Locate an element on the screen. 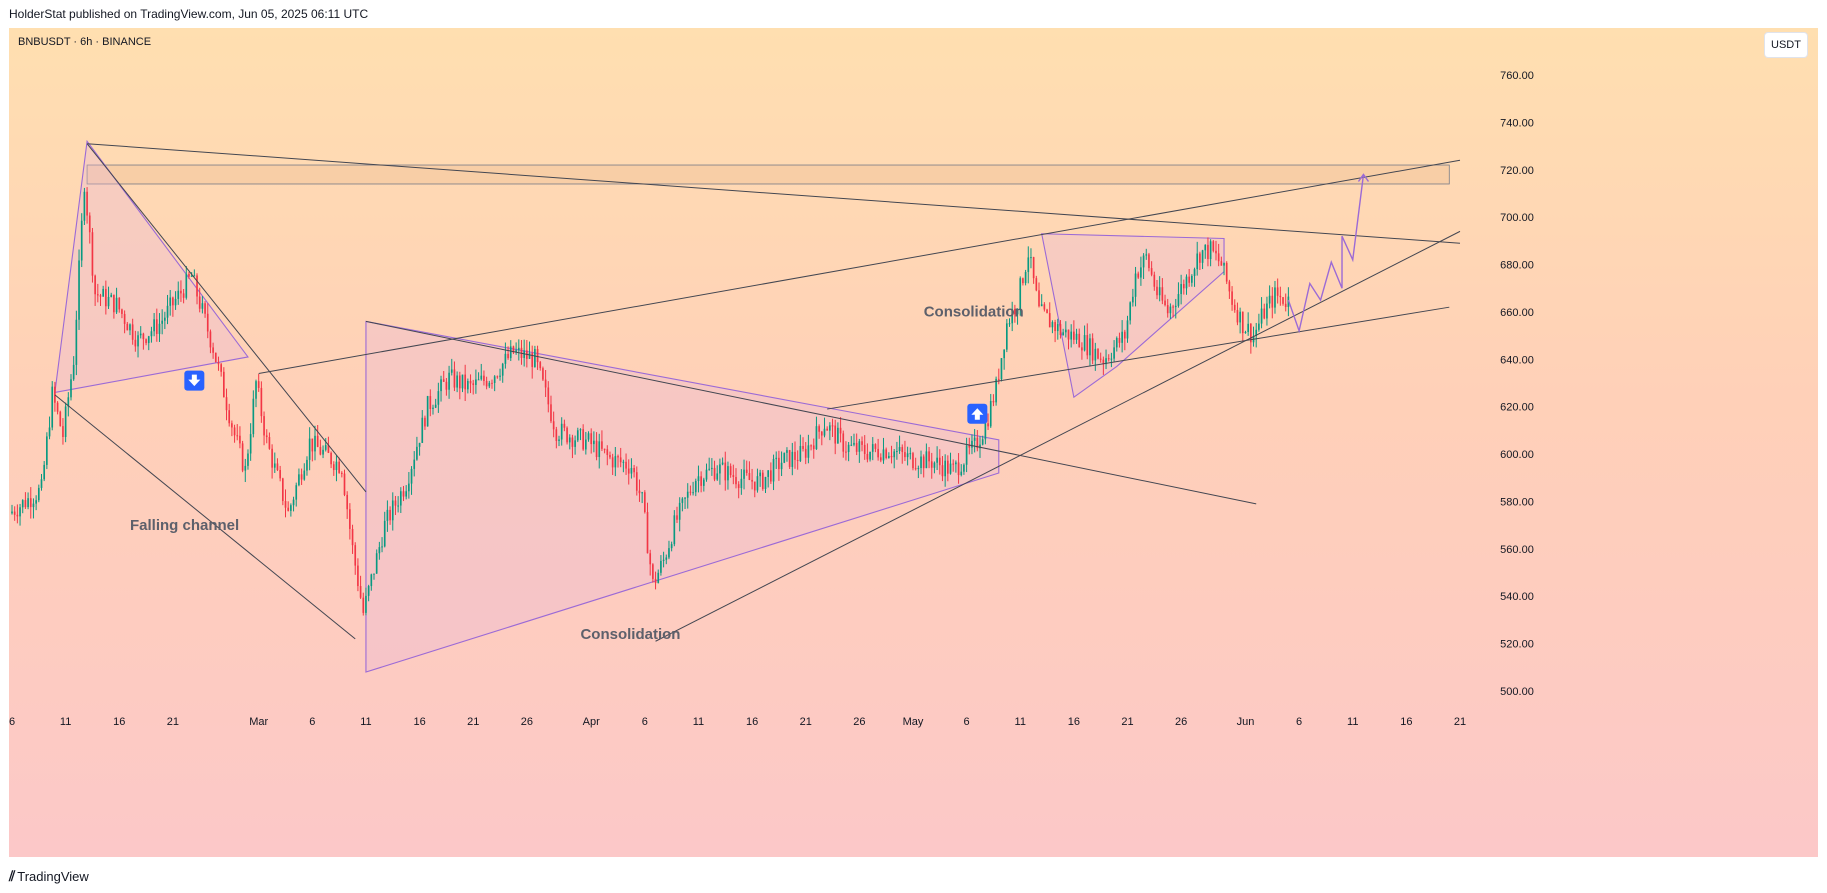  y-tick-label: 760.00 is located at coordinates (1517, 76).